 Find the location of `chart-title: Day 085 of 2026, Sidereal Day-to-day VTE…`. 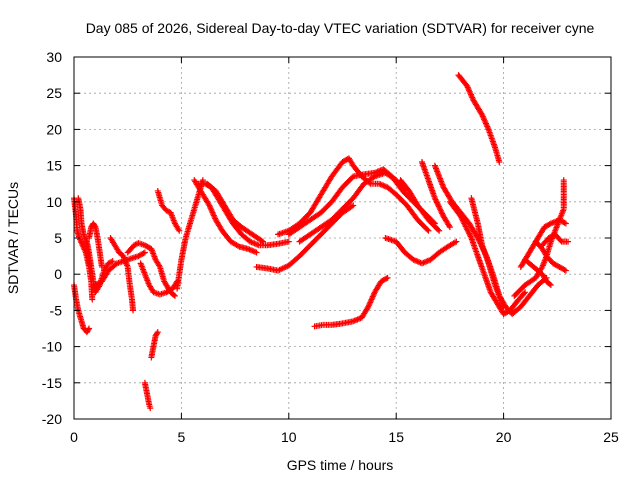

chart-title: Day 085 of 2026, Sidereal Day-to-day VTE… is located at coordinates (340, 28).